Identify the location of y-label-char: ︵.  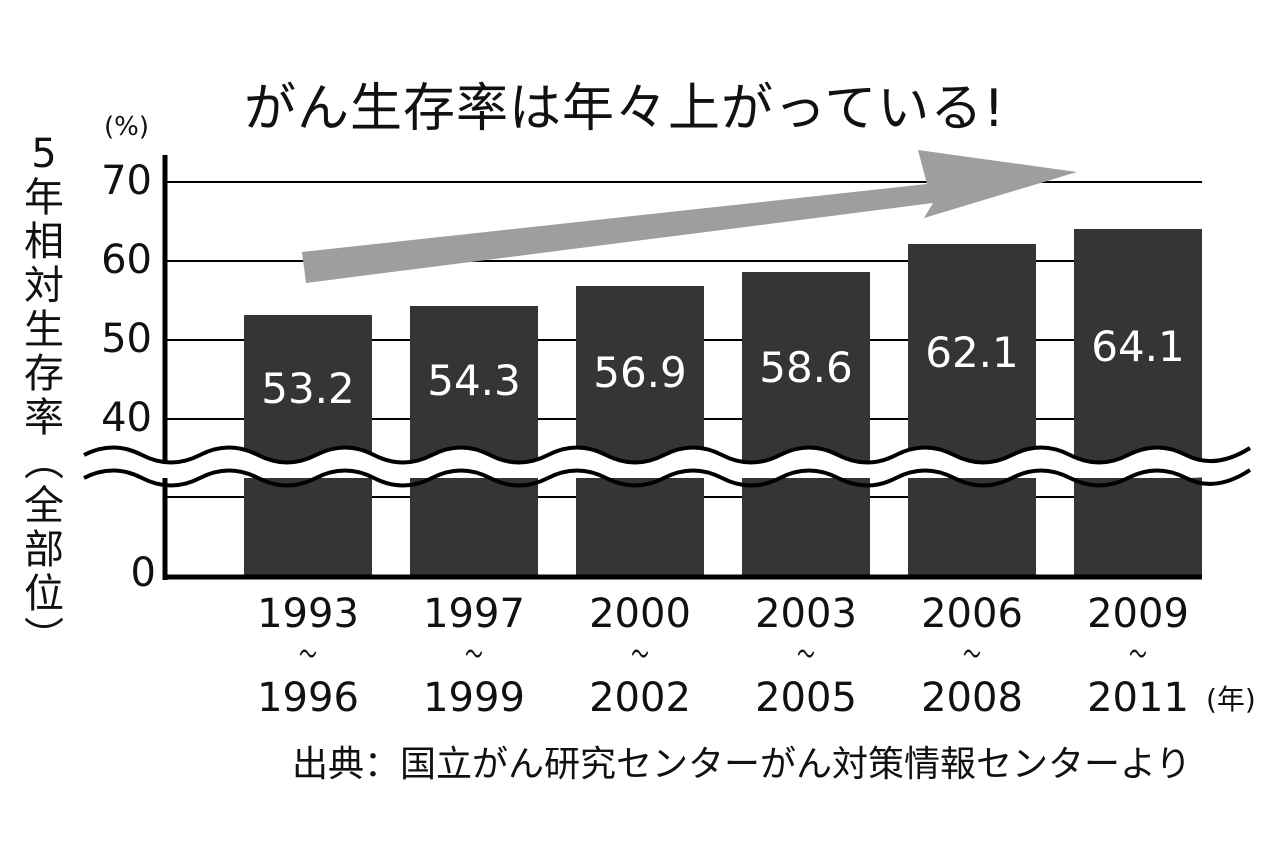
(44, 462).